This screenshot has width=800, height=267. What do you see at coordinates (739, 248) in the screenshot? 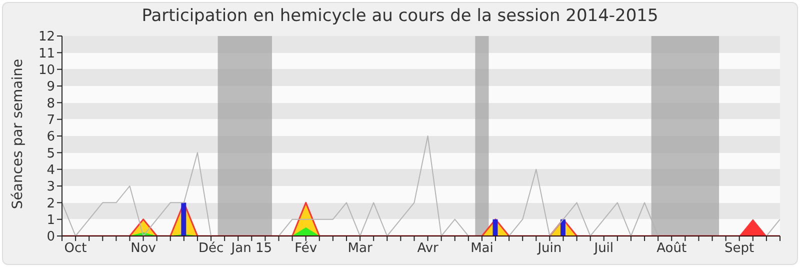
I see `x-tick-label: Sept` at bounding box center [739, 248].